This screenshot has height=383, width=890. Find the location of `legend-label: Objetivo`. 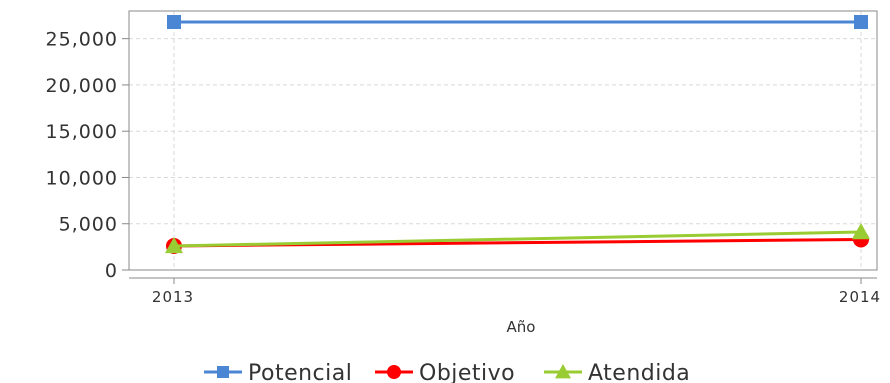

legend-label: Objetivo is located at coordinates (467, 372).